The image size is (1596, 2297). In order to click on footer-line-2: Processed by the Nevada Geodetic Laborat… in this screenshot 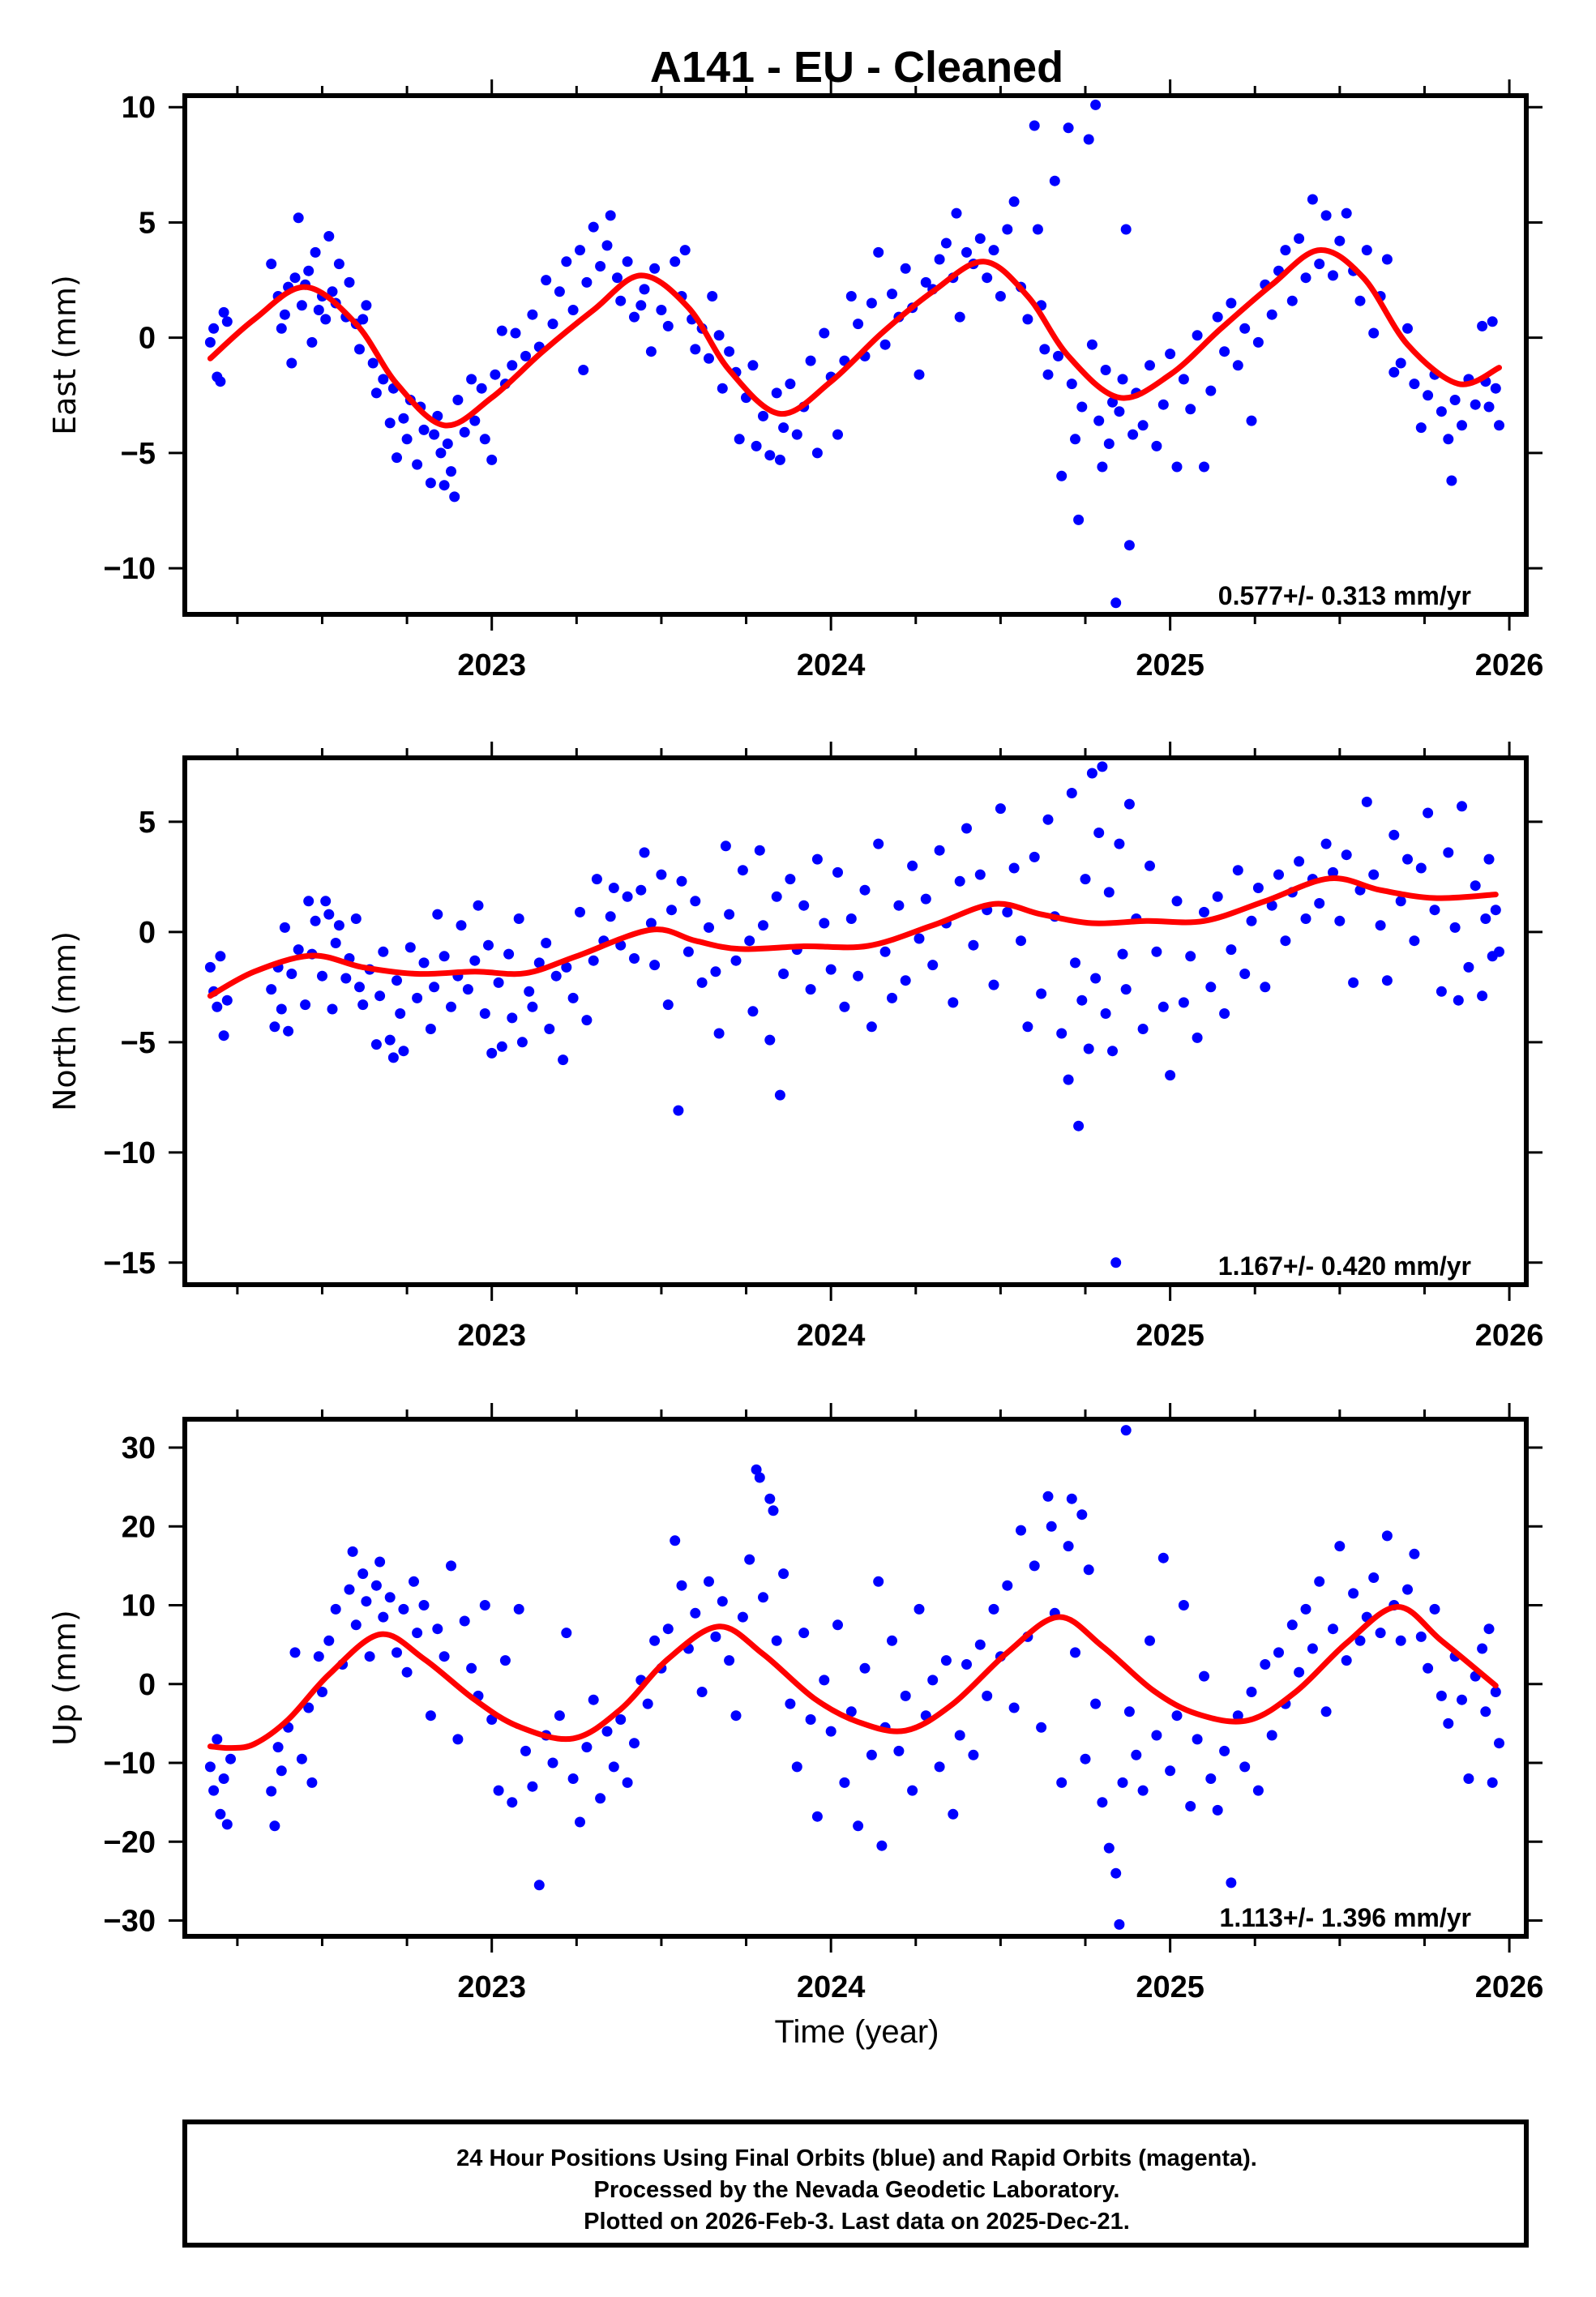, I will do `click(857, 2190)`.